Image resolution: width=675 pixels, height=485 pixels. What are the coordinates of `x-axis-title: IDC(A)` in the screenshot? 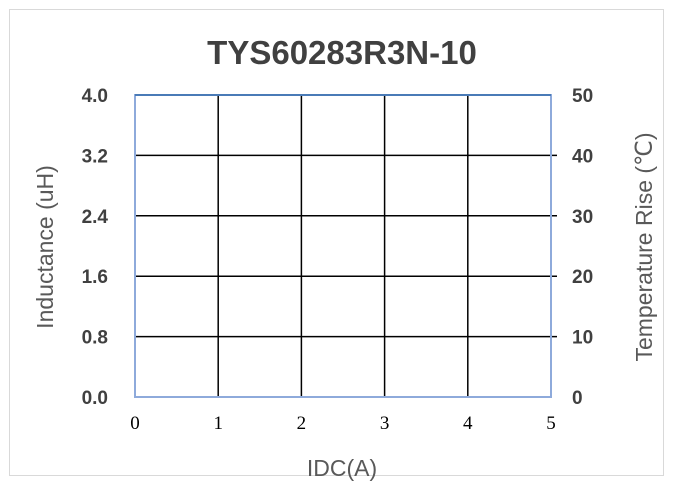 It's located at (342, 468).